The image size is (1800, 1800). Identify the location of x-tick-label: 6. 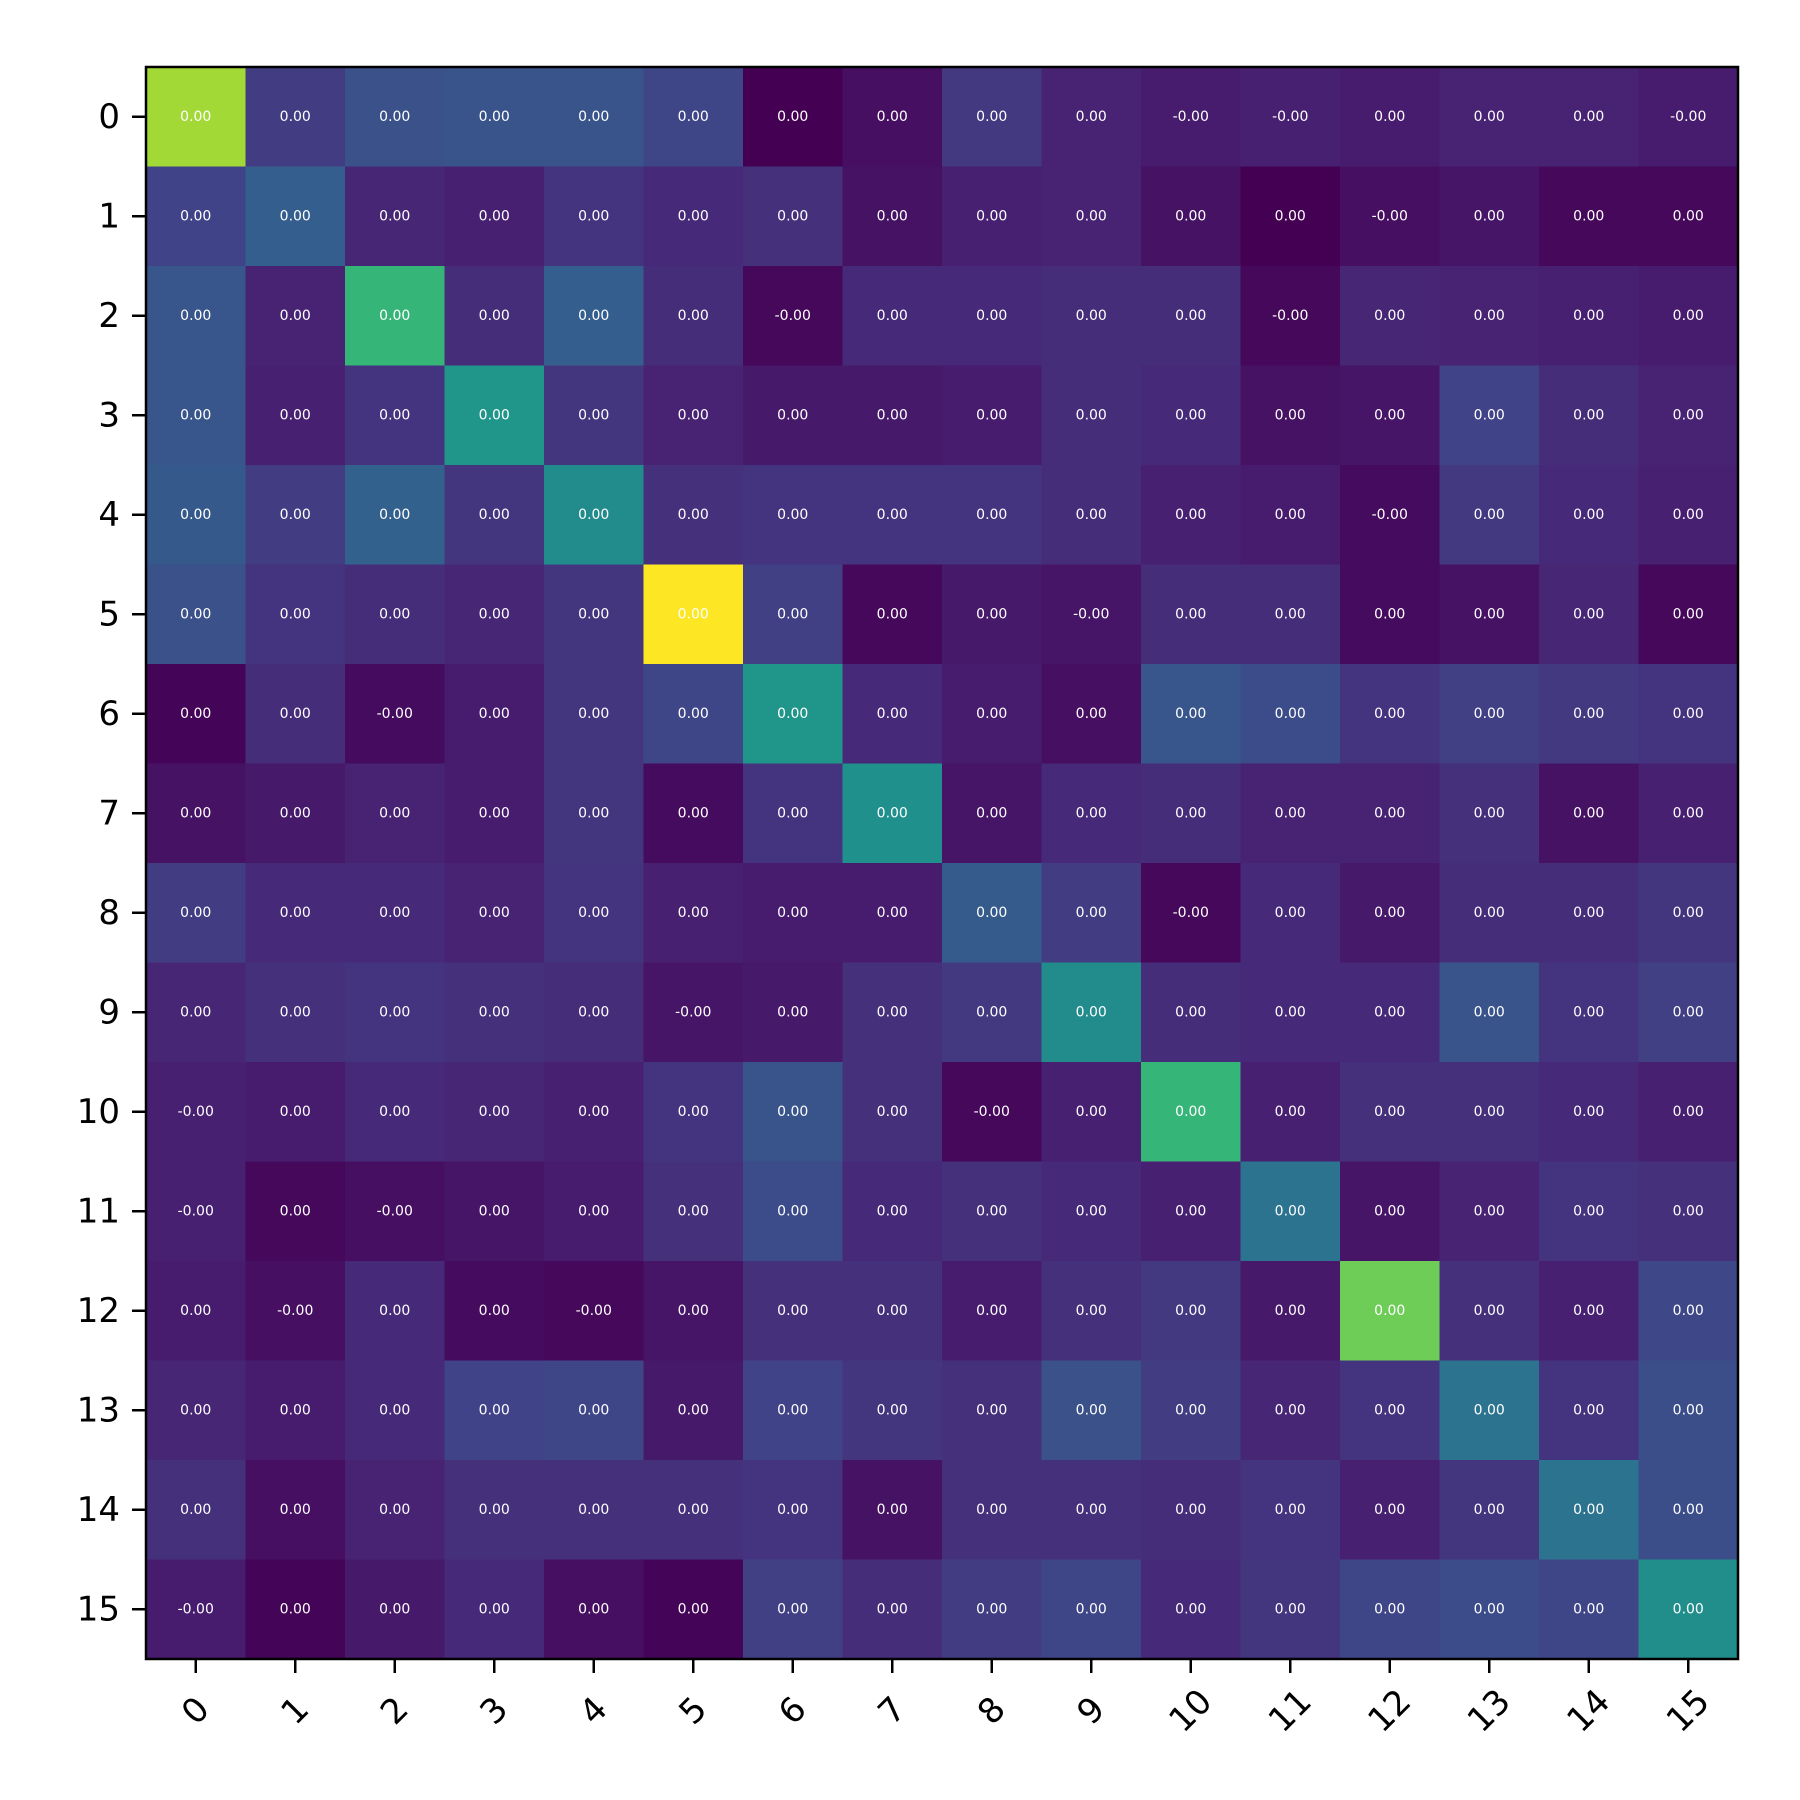
(793, 1711).